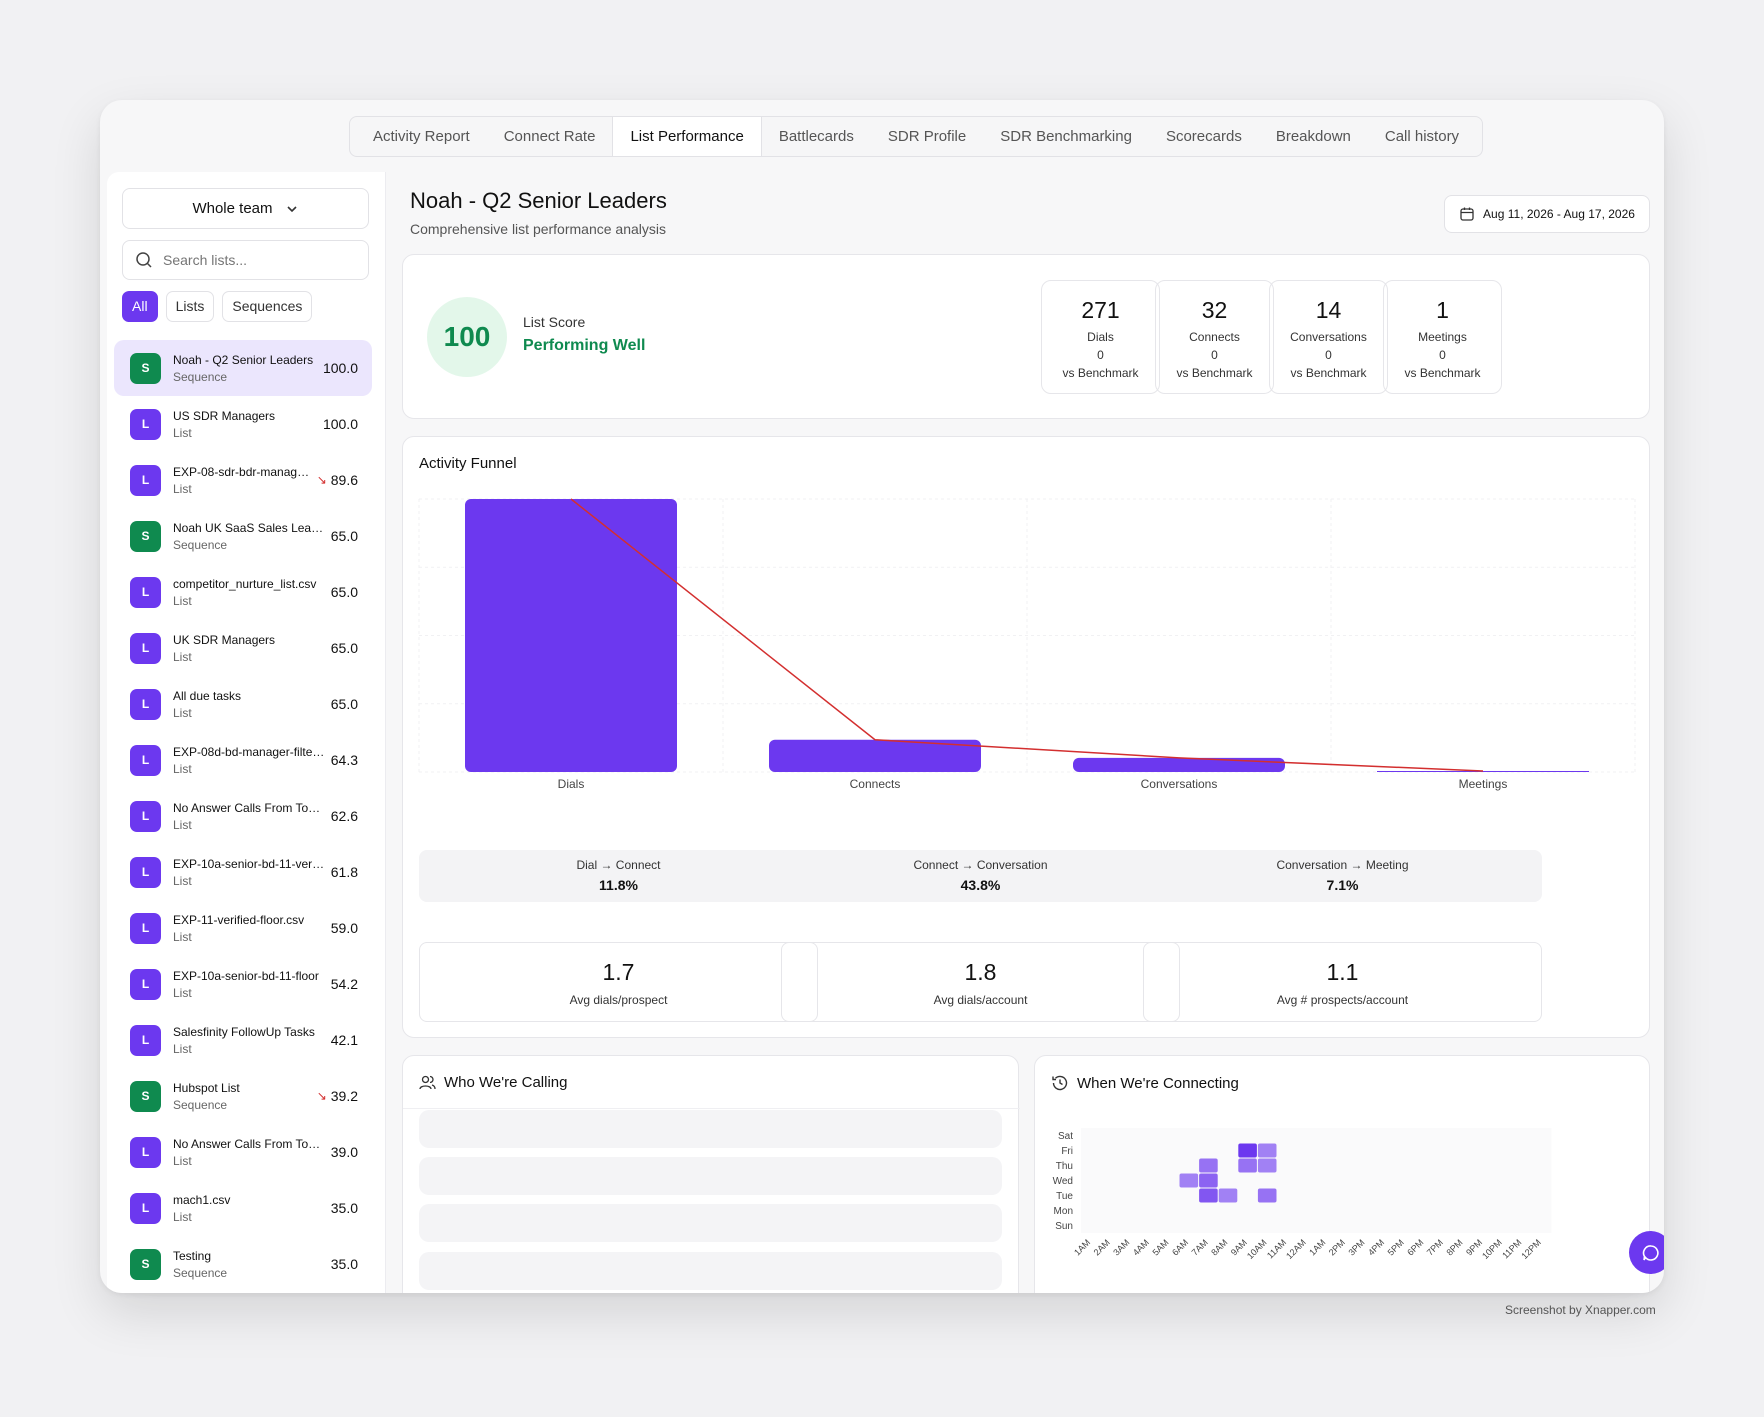 Image resolution: width=1764 pixels, height=1417 pixels. I want to click on filter-sequences: Sequences, so click(267, 306).